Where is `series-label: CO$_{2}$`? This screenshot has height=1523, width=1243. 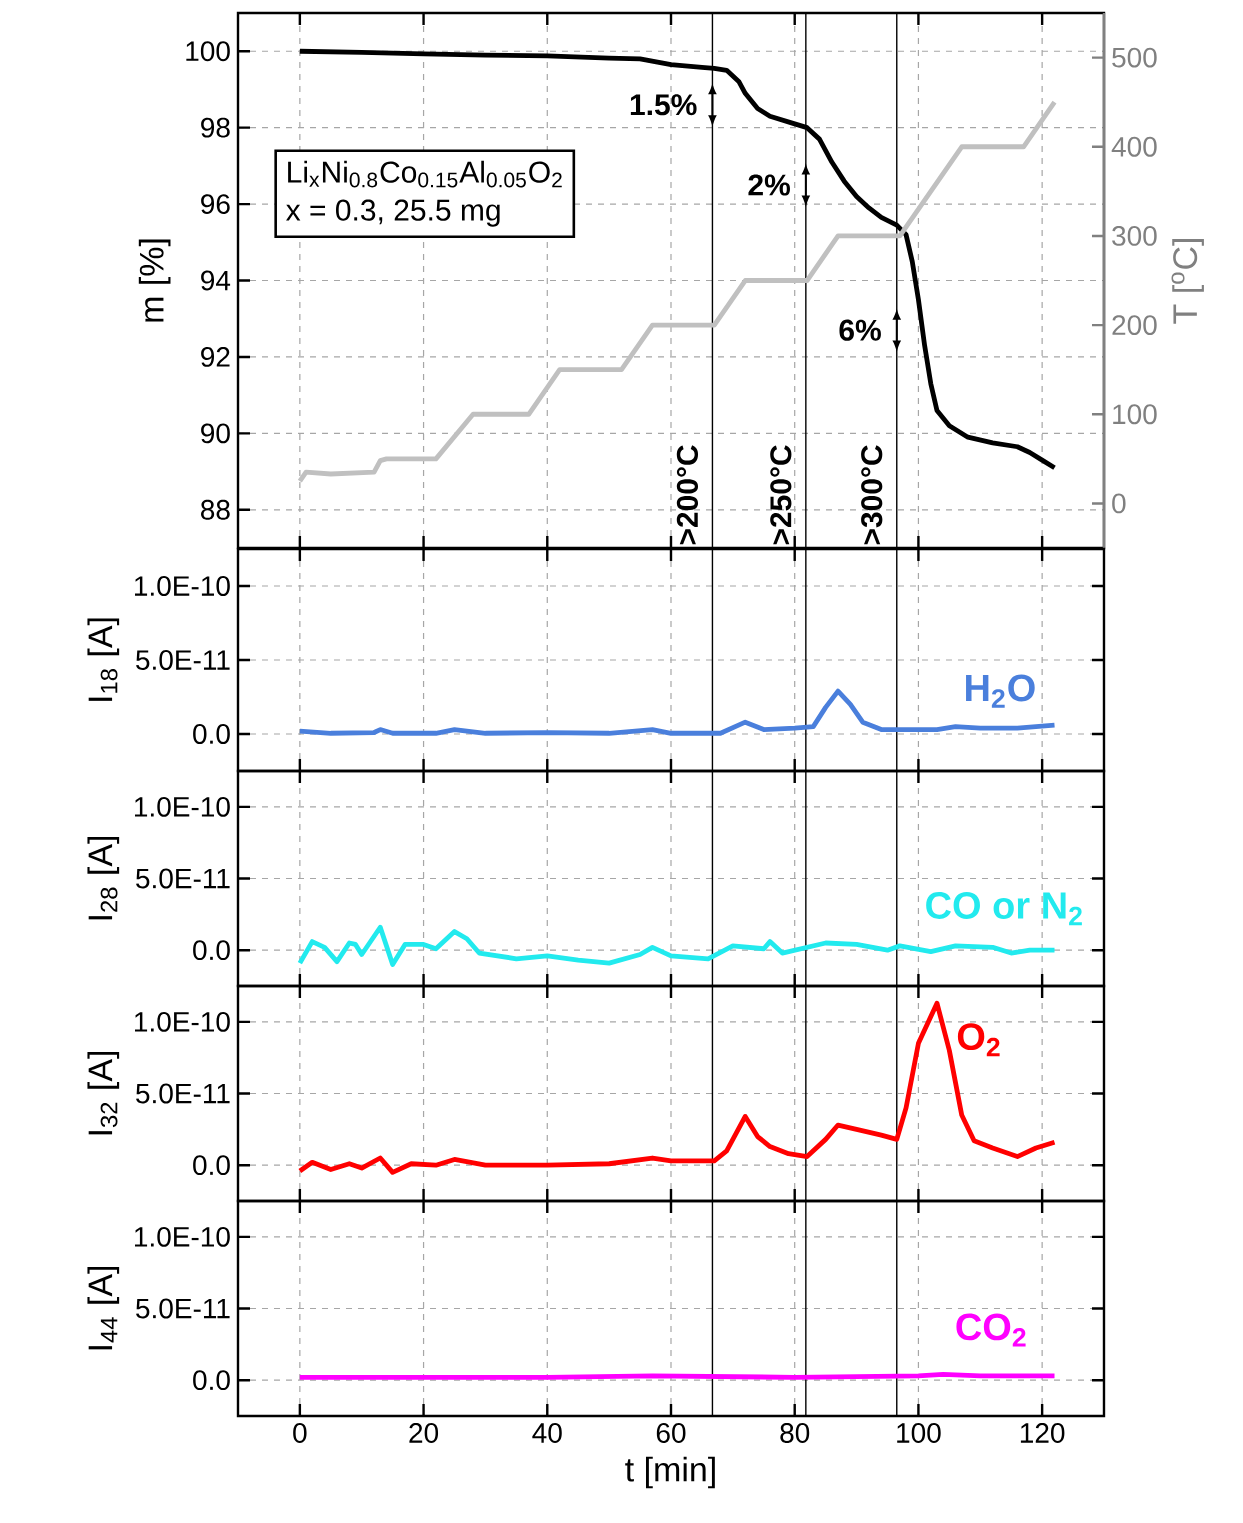
series-label: CO$_{2}$ is located at coordinates (991, 1330).